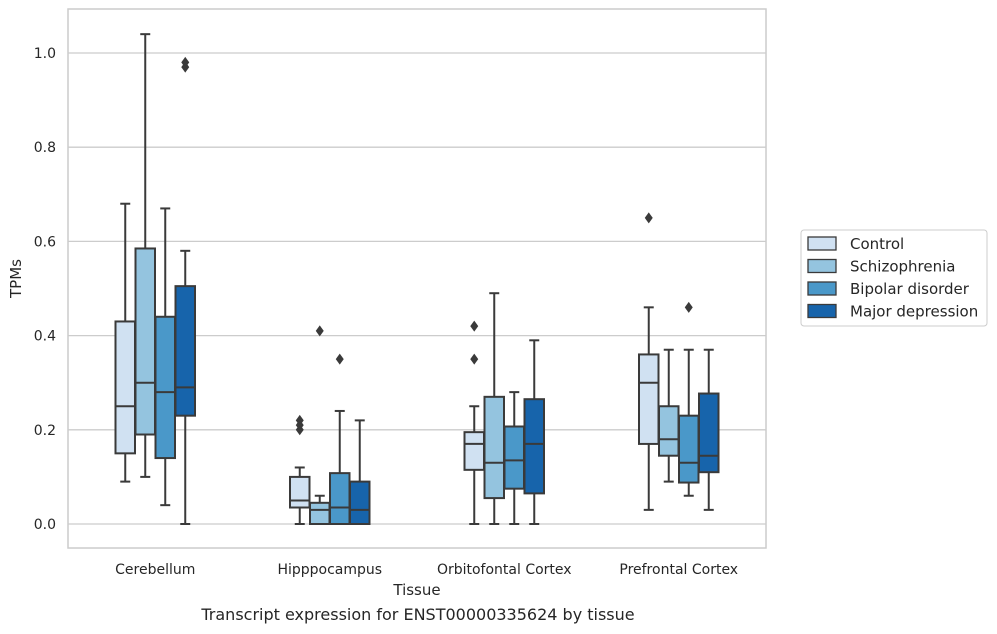 Image resolution: width=997 pixels, height=634 pixels. Describe the element at coordinates (155, 570) in the screenshot. I see `x-tick-label: Cerebellum` at that location.